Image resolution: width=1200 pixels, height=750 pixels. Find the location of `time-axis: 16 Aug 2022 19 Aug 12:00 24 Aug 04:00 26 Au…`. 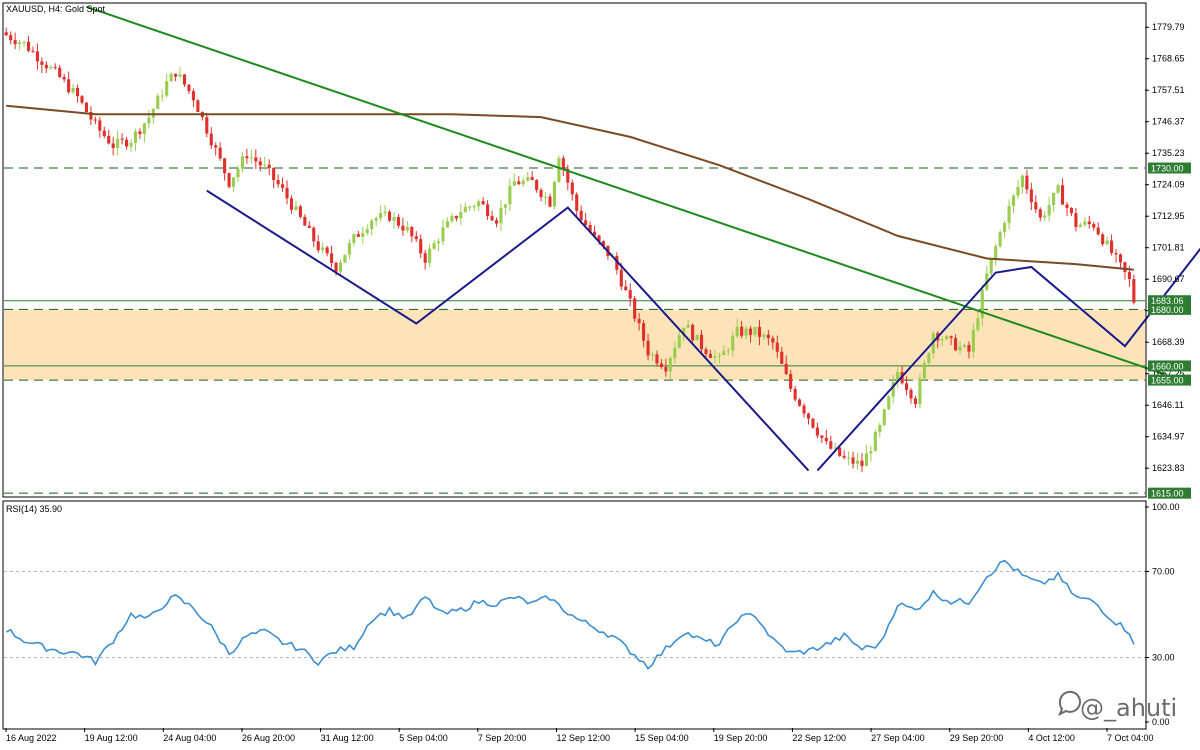

time-axis: 16 Aug 2022 19 Aug 12:00 24 Aug 04:00 26 Au… is located at coordinates (579, 735).